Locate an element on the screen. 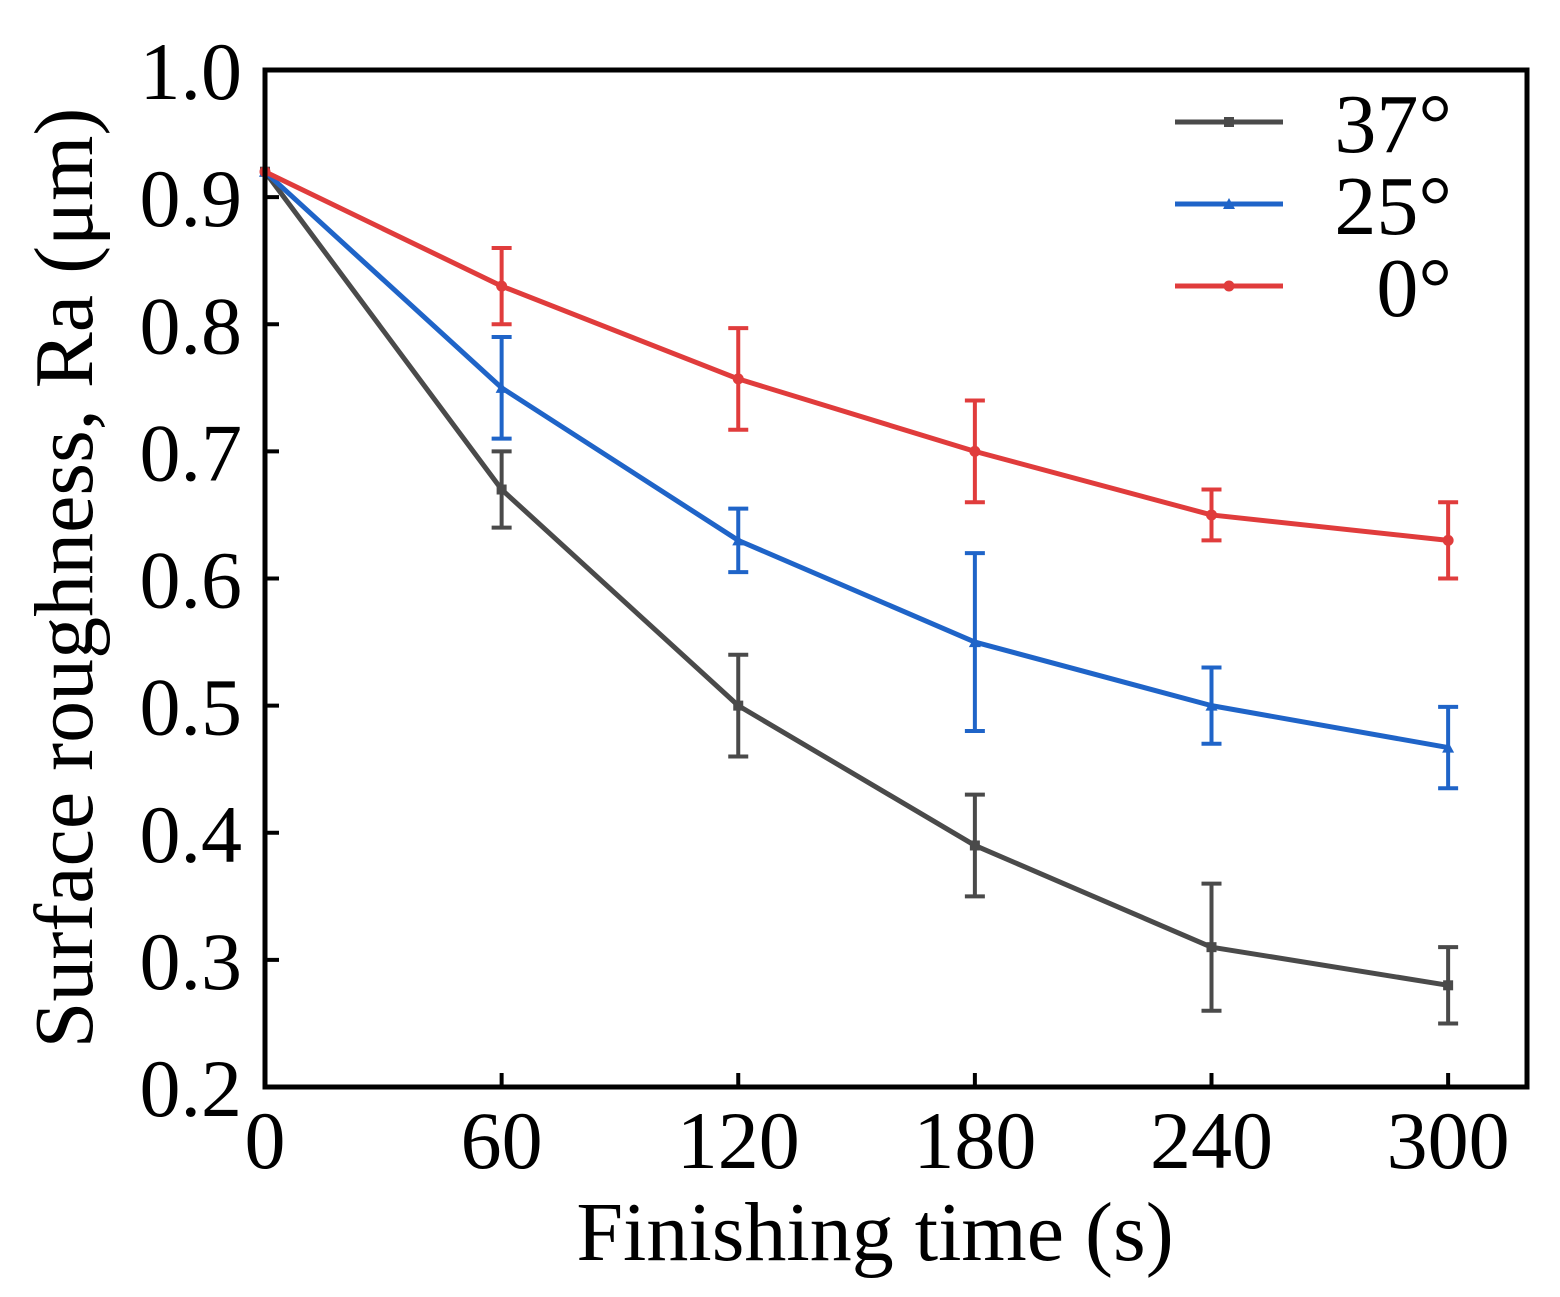  x-tick-label: 180 is located at coordinates (974, 1140).